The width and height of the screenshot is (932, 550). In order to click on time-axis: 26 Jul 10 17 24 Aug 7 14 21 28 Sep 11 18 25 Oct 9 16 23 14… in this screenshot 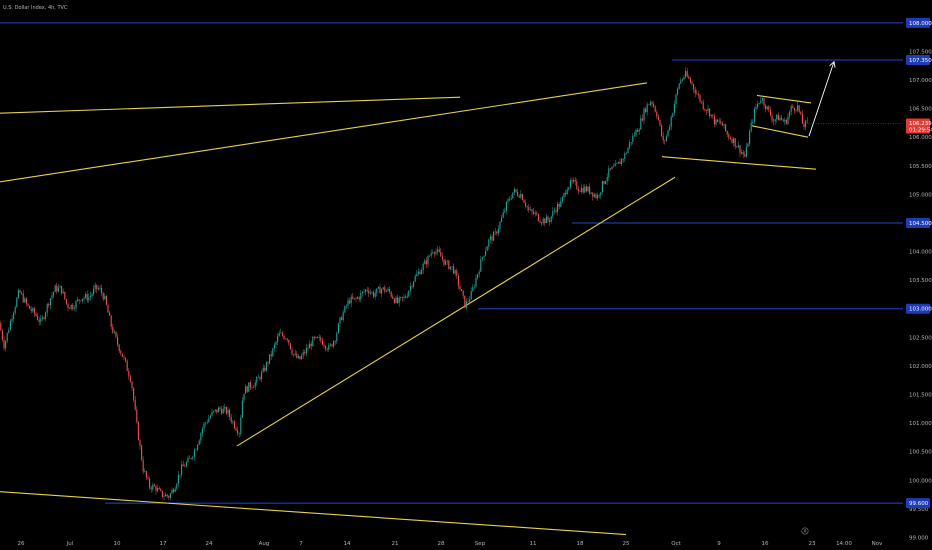, I will do `click(451, 544)`.